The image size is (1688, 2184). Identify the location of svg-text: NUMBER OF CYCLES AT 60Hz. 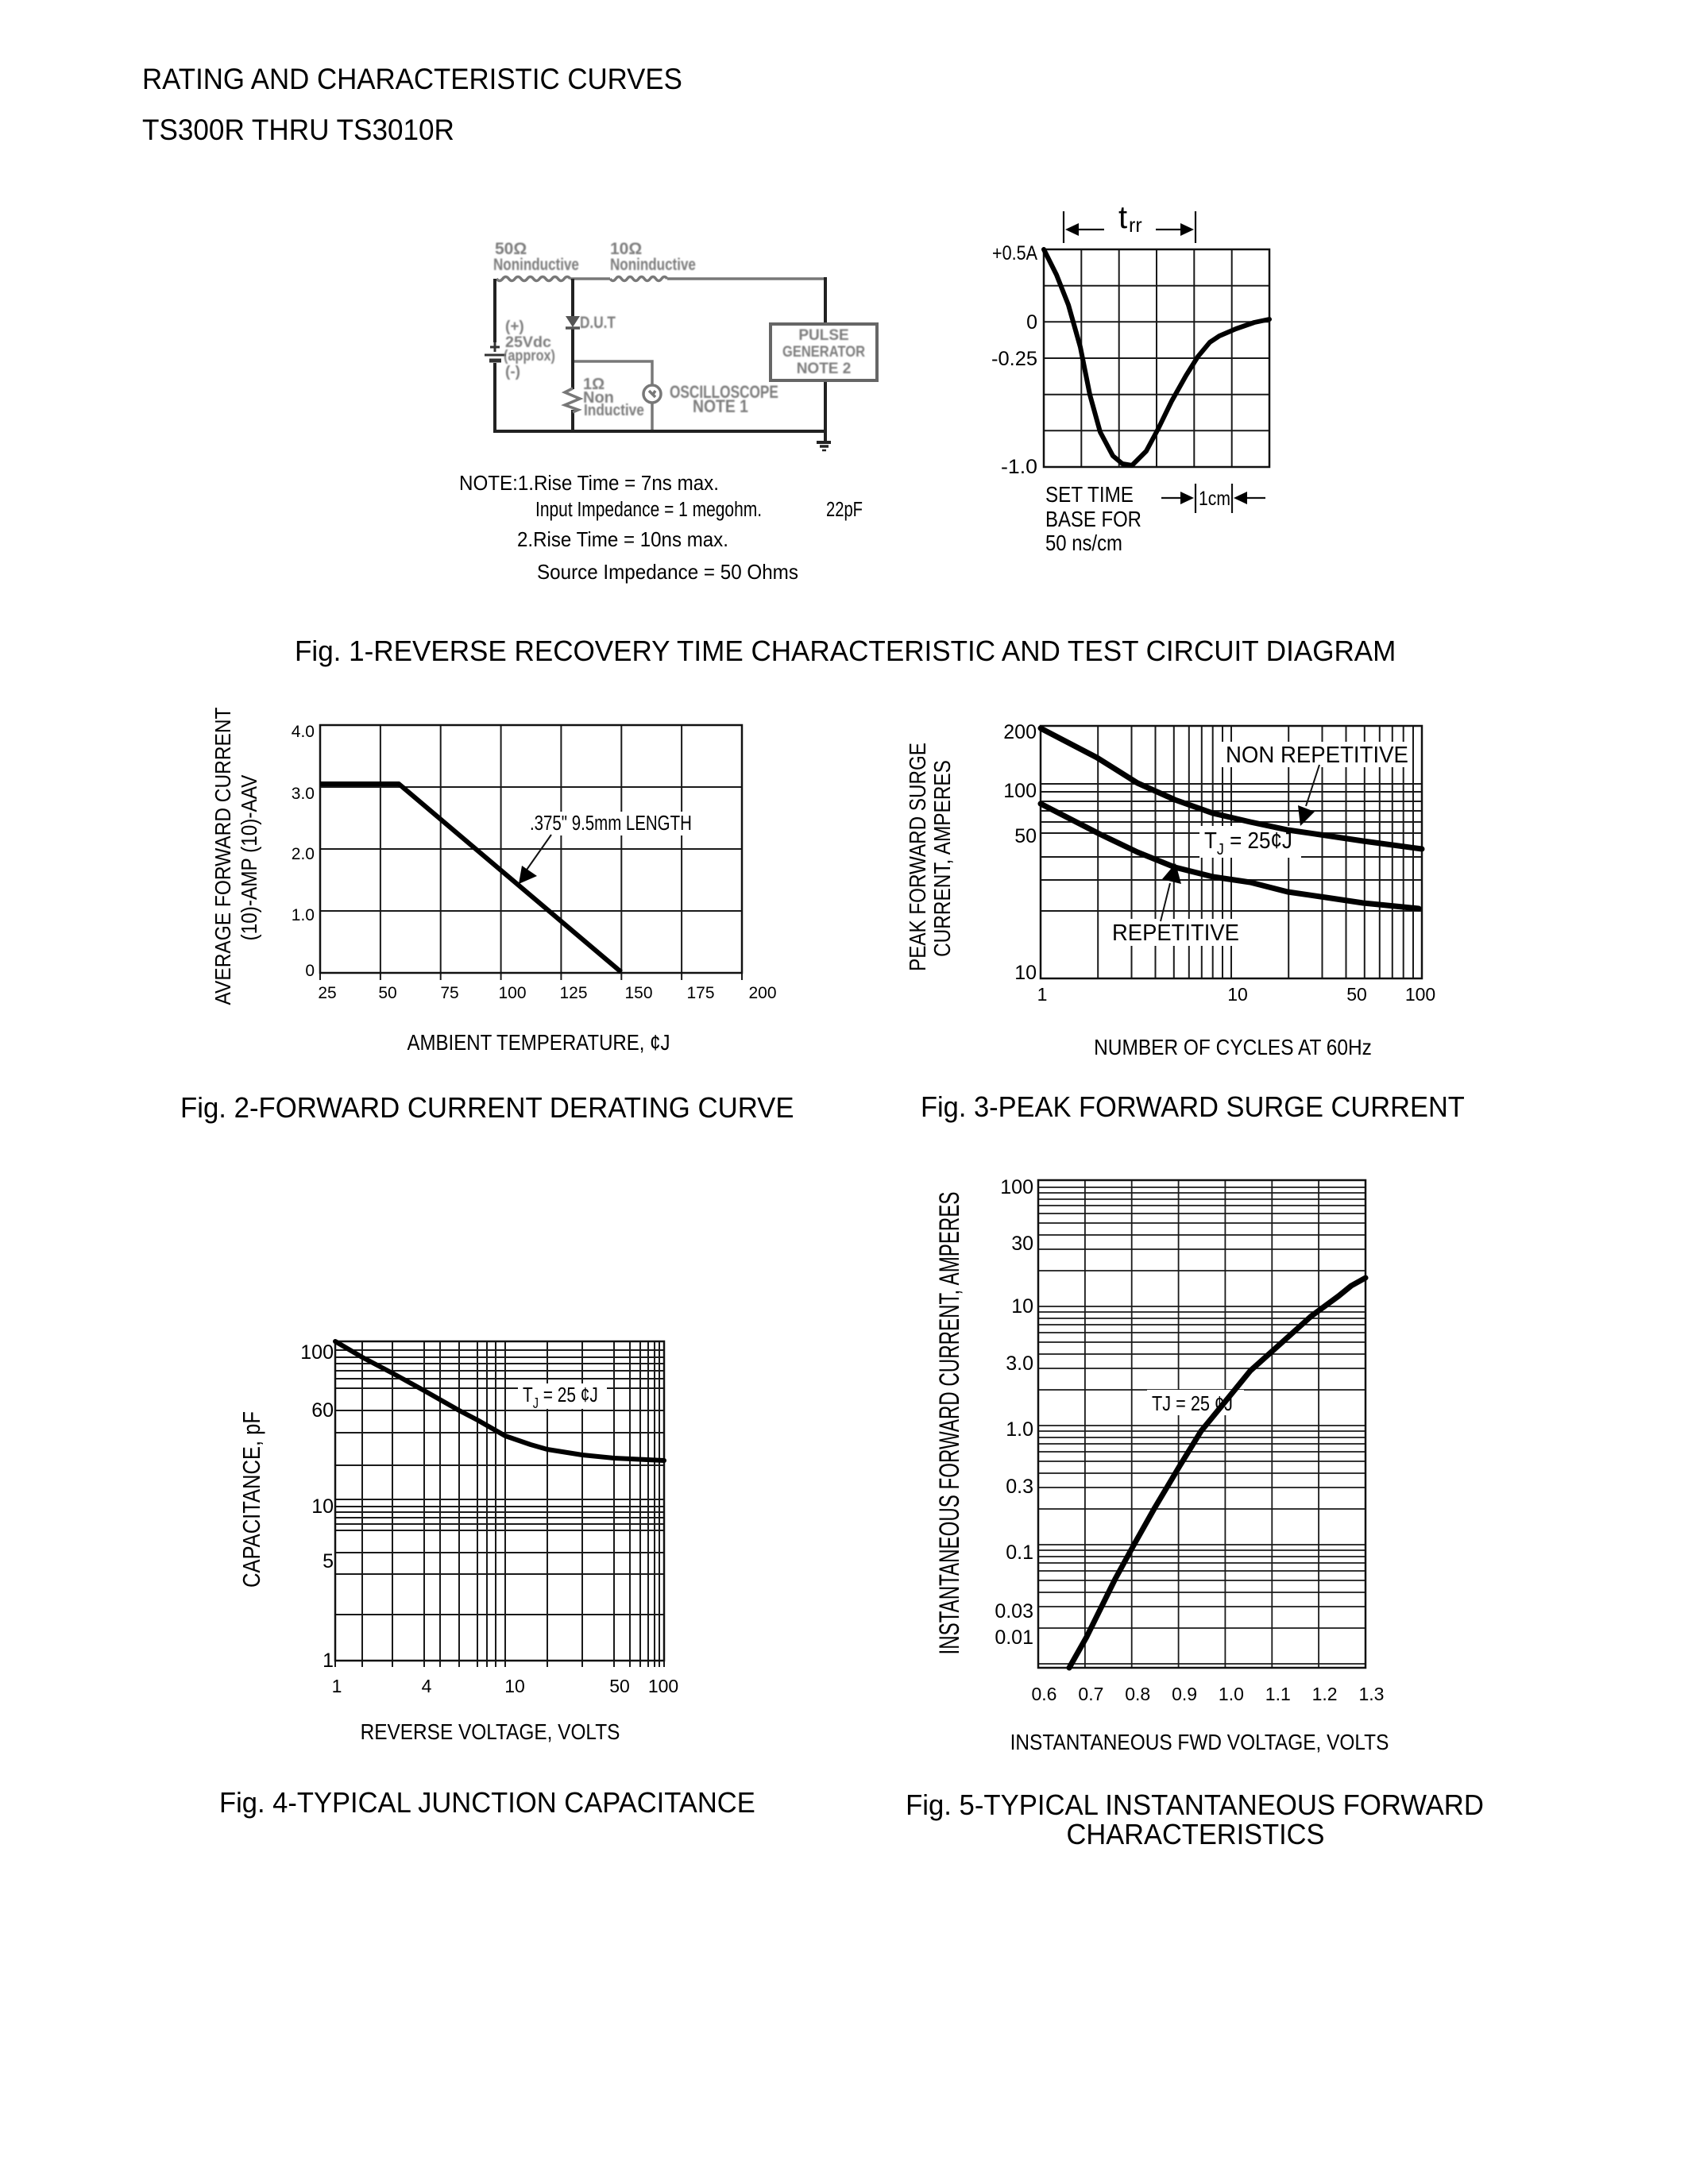
(1233, 1046).